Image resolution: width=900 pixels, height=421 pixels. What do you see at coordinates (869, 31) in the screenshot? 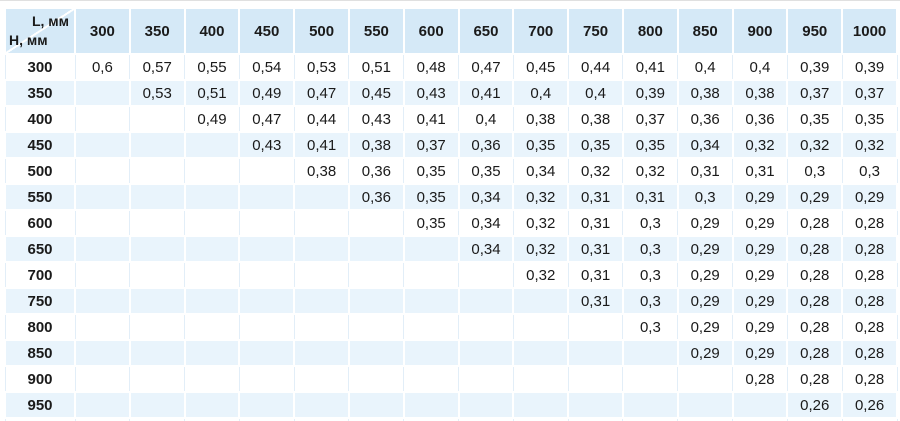
I see `column-header: 1000` at bounding box center [869, 31].